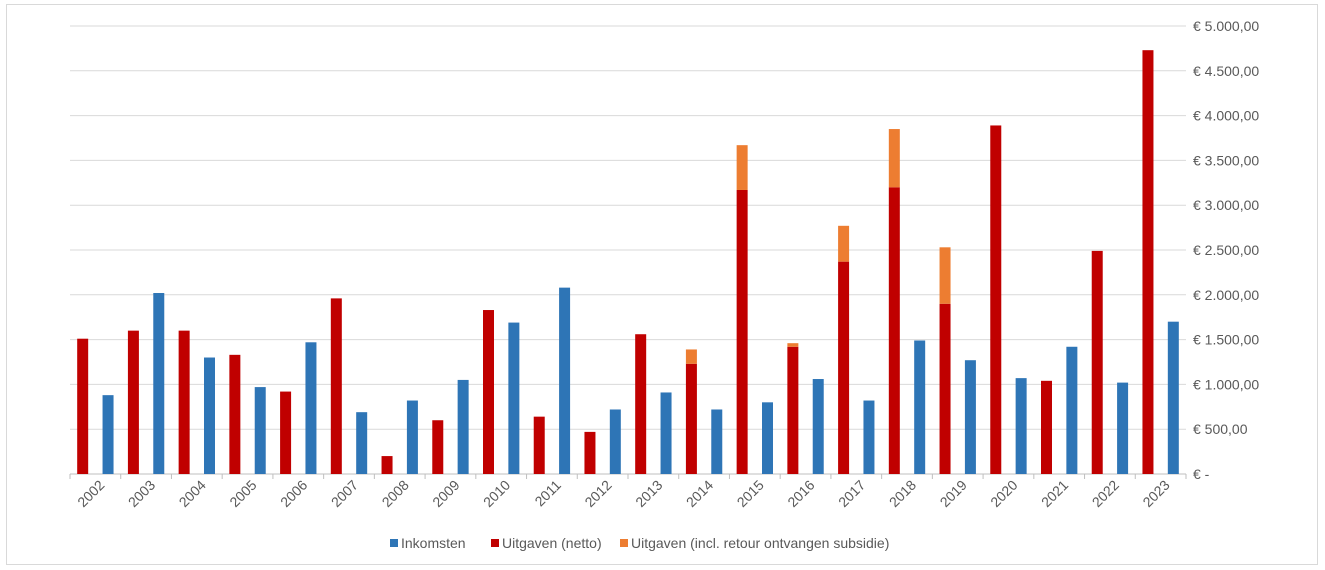  What do you see at coordinates (851, 493) in the screenshot?
I see `x-tick-label: 2017` at bounding box center [851, 493].